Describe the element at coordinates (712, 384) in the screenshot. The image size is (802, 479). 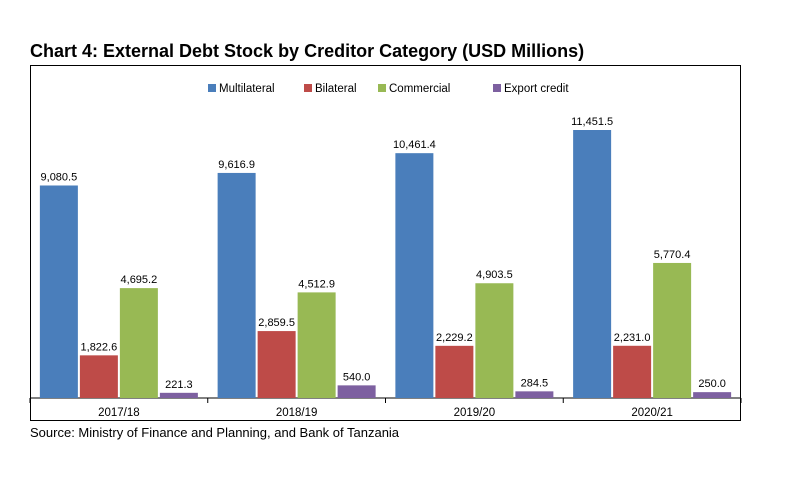
I see `data-label: 250.0` at that location.